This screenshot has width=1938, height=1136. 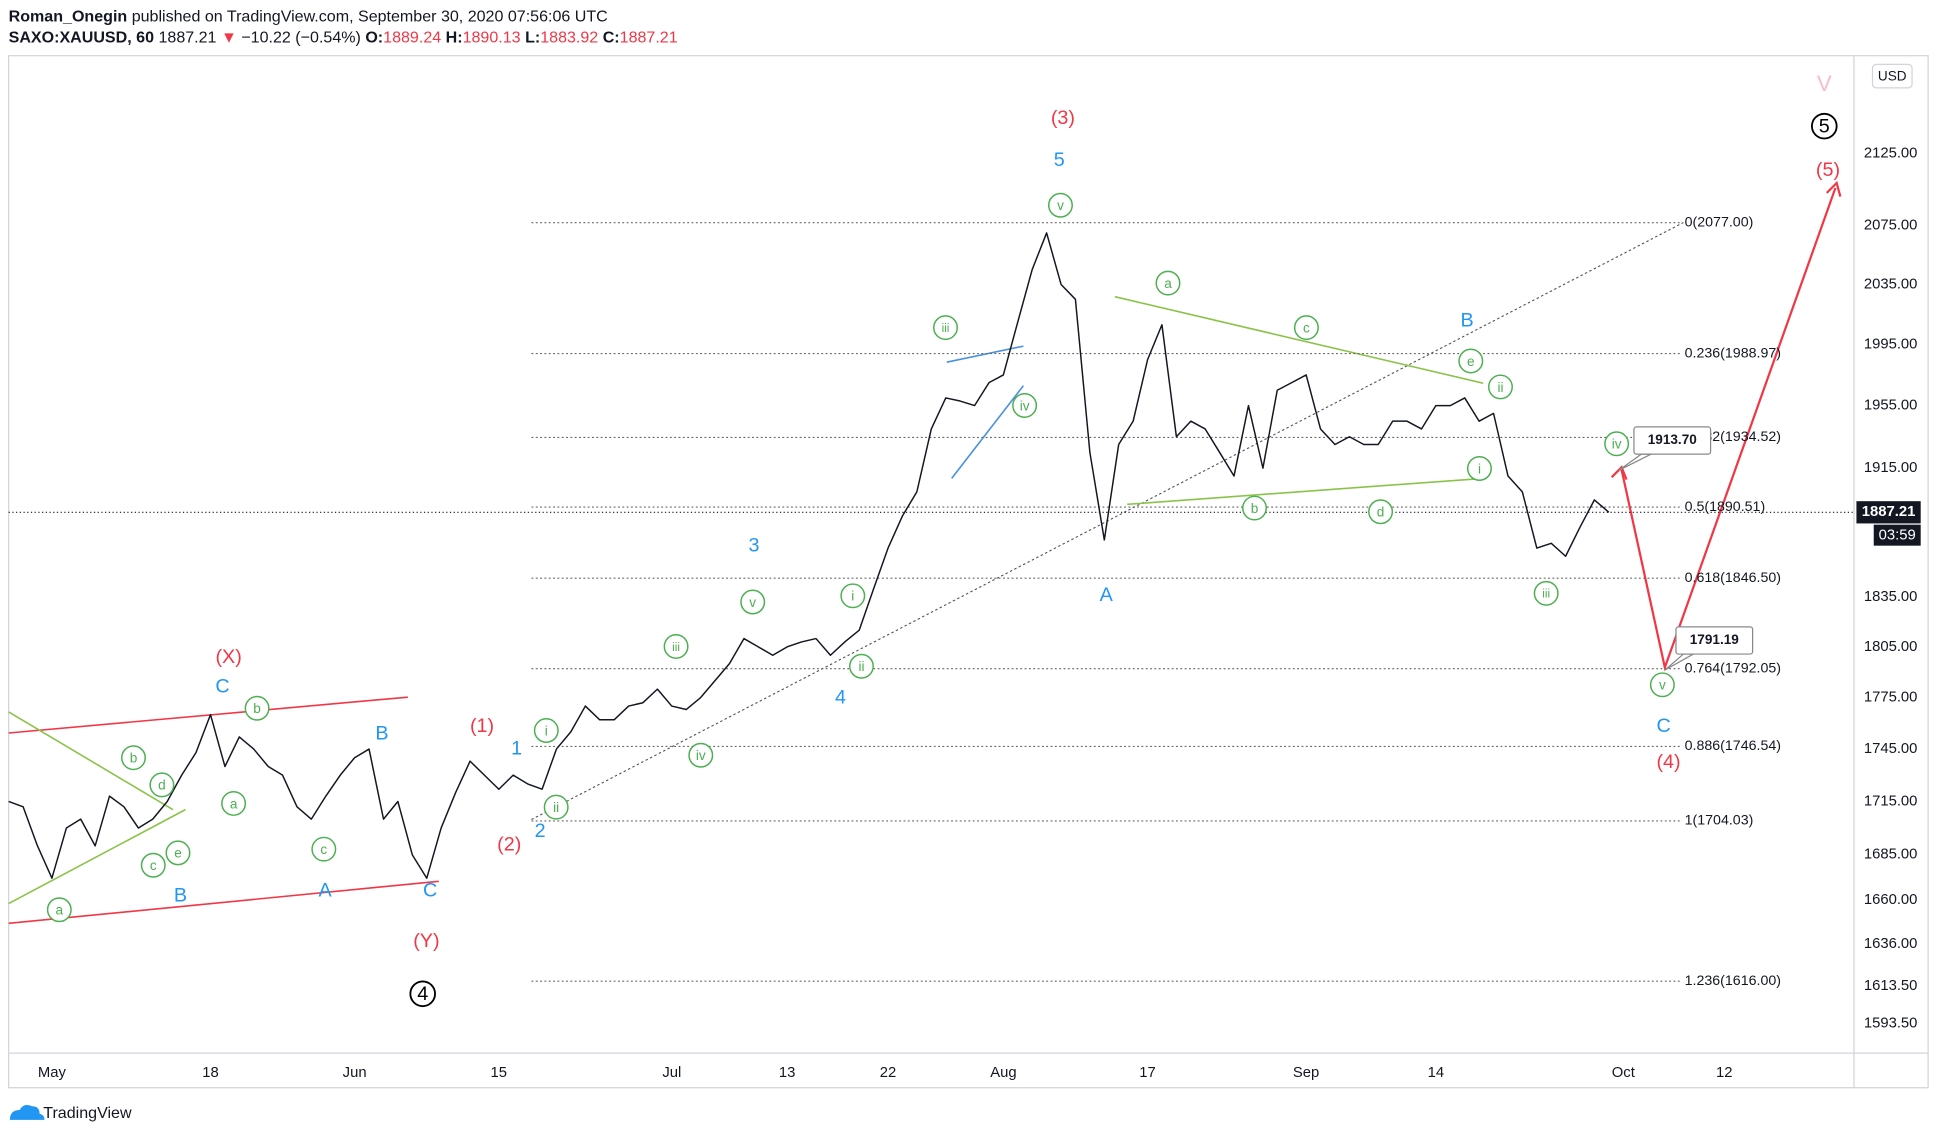 I want to click on author: Roman_Onegin, so click(x=68, y=17).